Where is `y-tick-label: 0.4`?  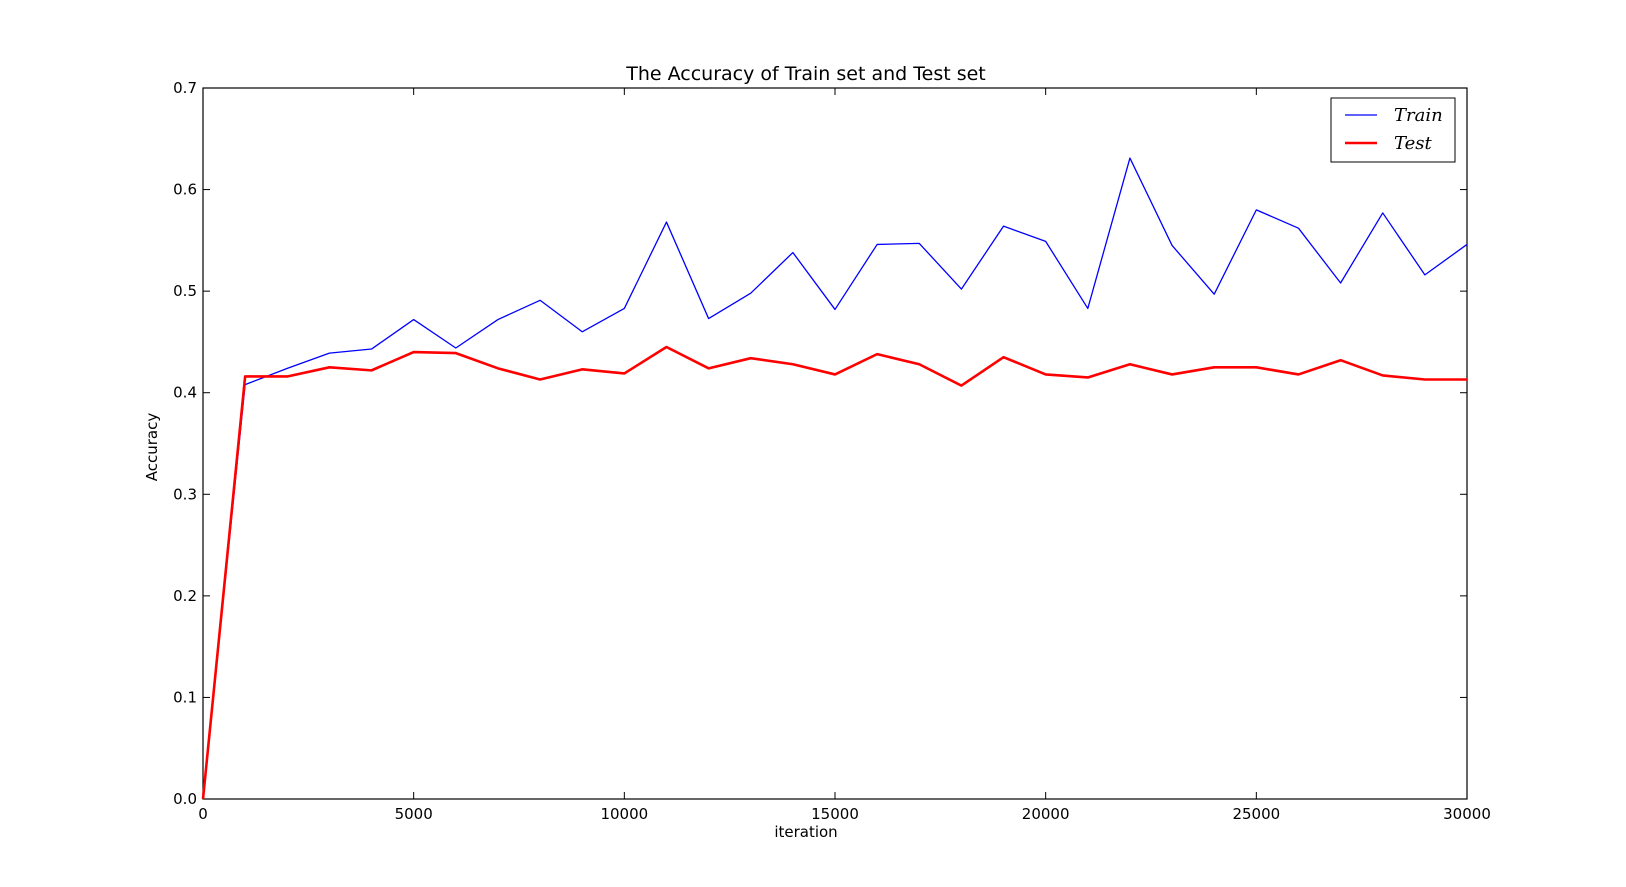
y-tick-label: 0.4 is located at coordinates (185, 393).